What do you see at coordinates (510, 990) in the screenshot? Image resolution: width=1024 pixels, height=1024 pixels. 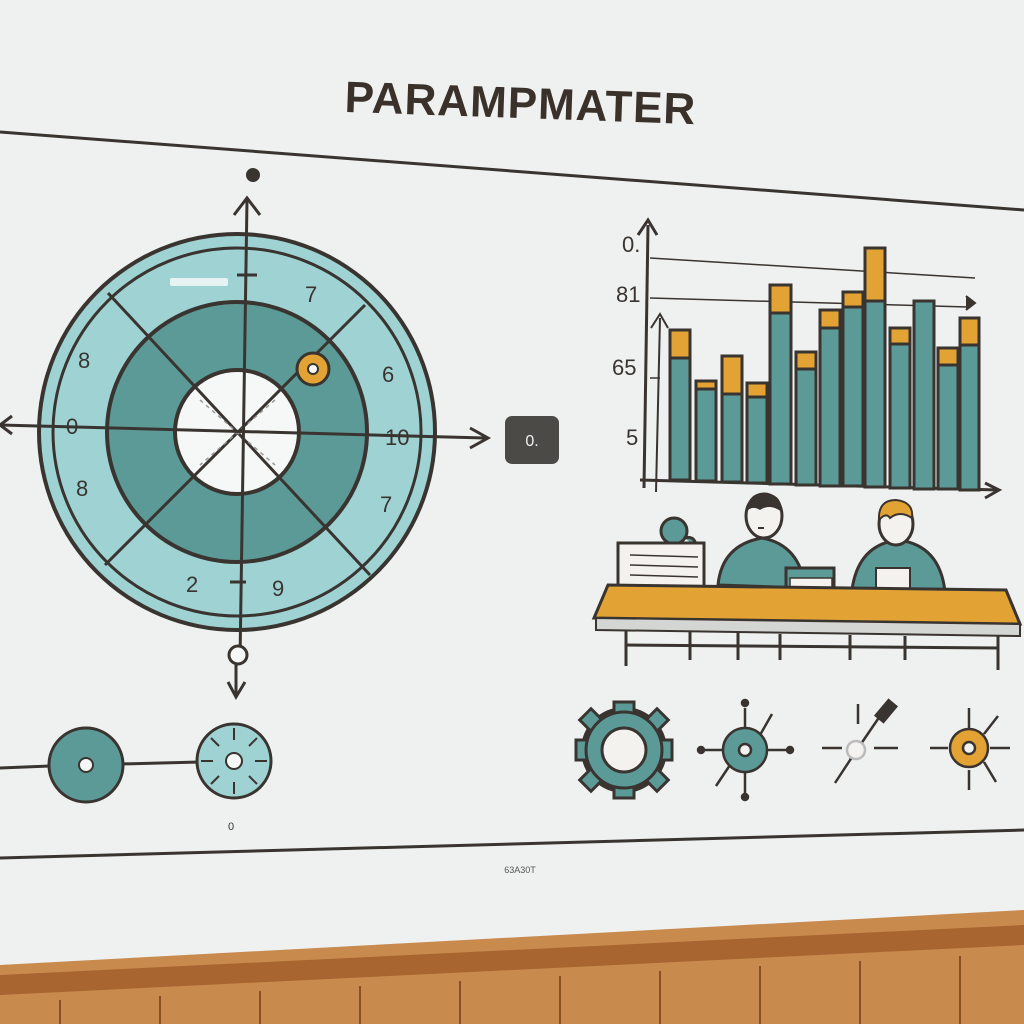 I see `wood-slats` at bounding box center [510, 990].